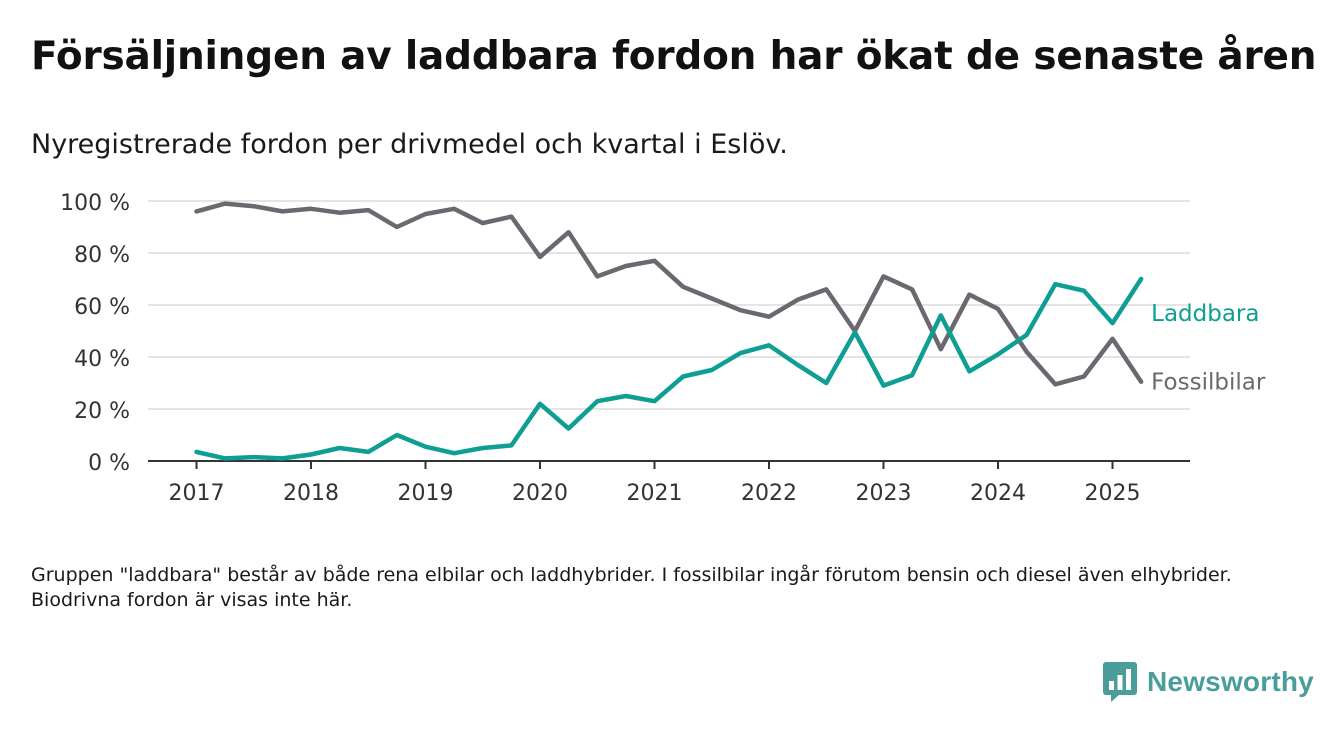 The image size is (1340, 733). I want to click on y-tick-label: 60 %, so click(102, 307).